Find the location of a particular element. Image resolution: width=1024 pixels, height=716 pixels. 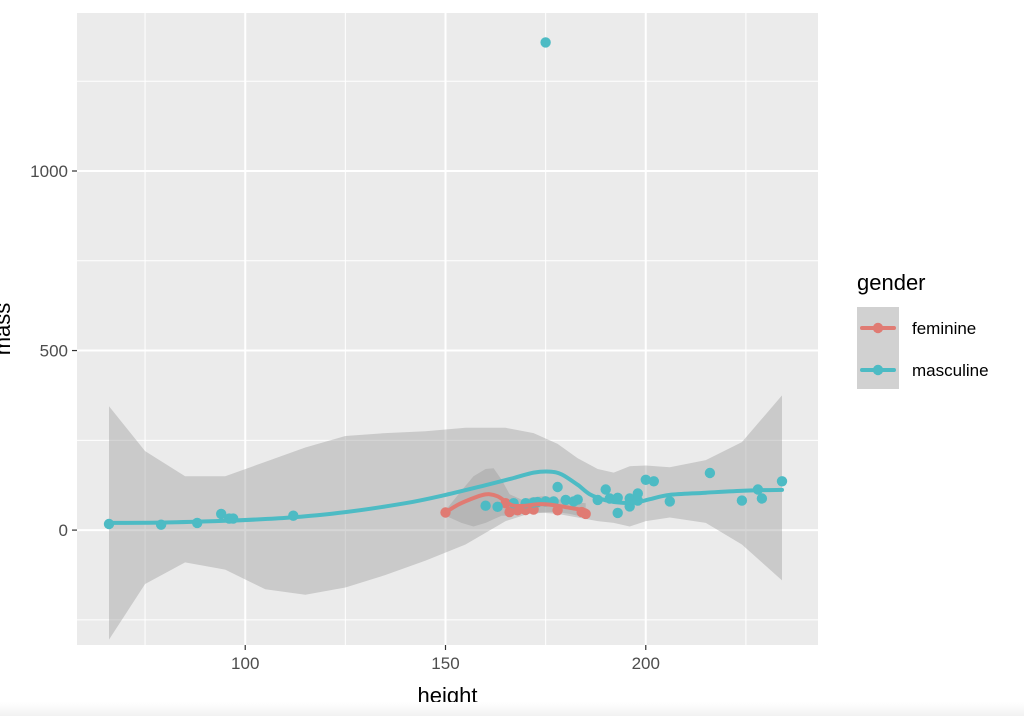

legend: gender feminine masculine is located at coordinates (923, 329).